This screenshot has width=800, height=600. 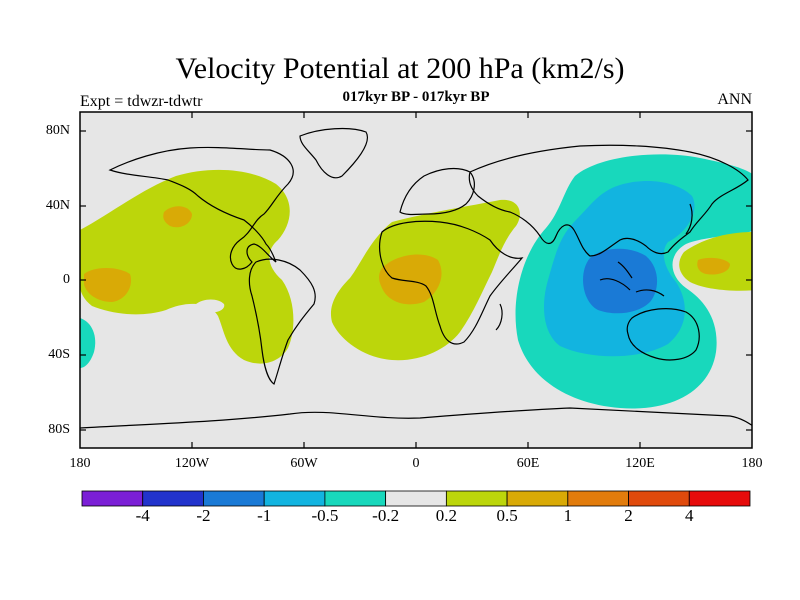 I want to click on contour-region-pos05-npac, so click(x=177, y=217).